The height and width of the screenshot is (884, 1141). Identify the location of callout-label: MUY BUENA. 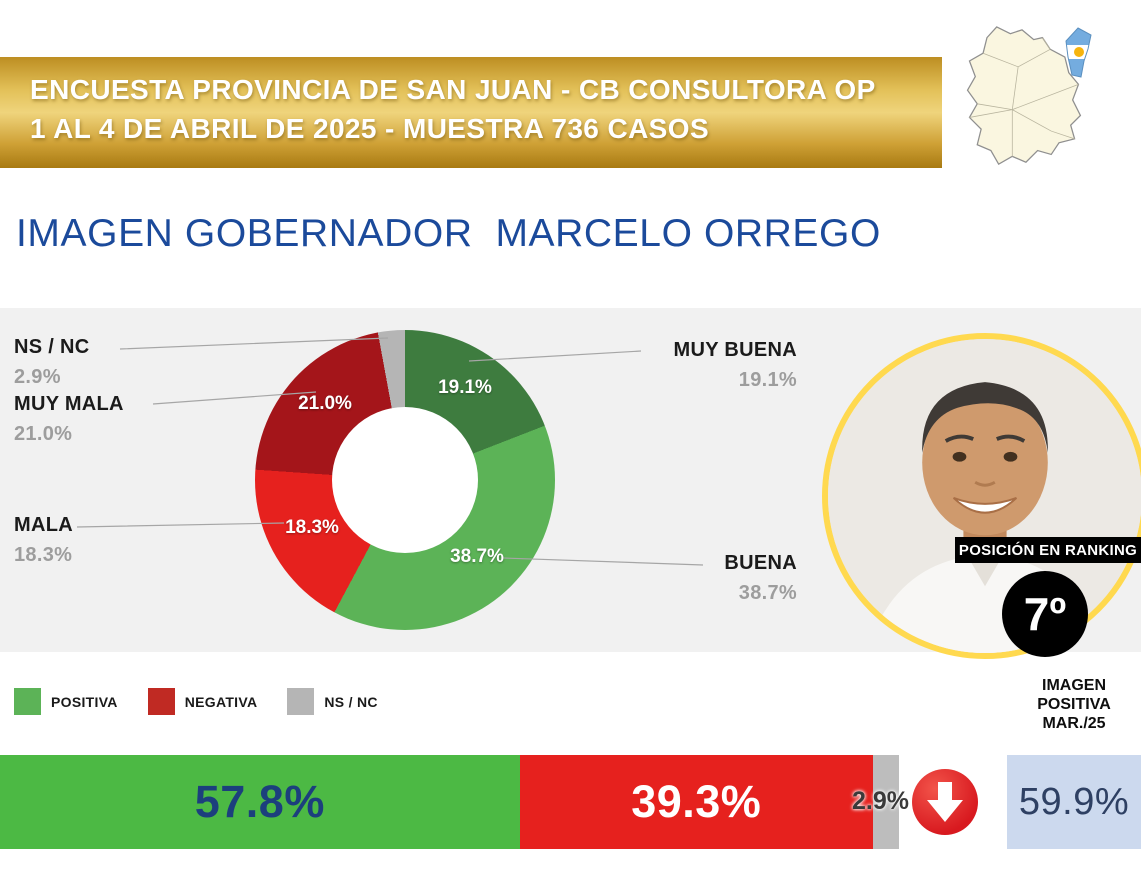
(735, 350).